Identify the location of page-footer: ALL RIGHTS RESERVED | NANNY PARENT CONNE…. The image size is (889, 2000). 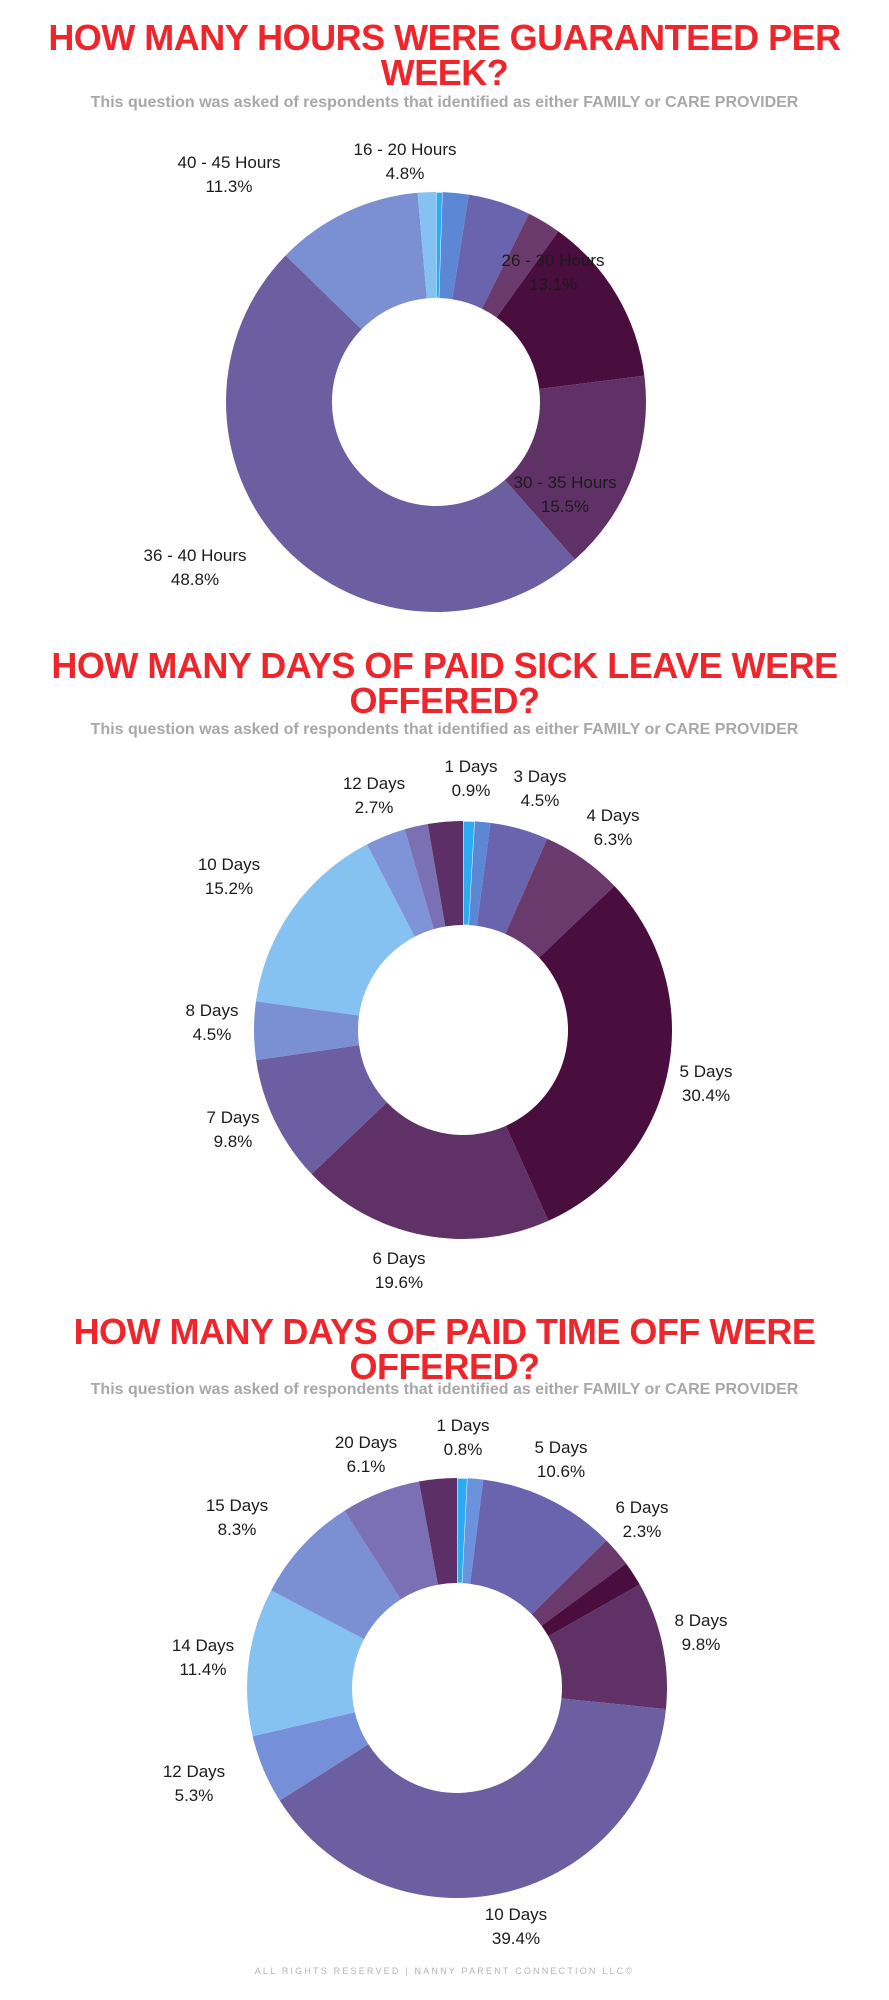
(444, 1971).